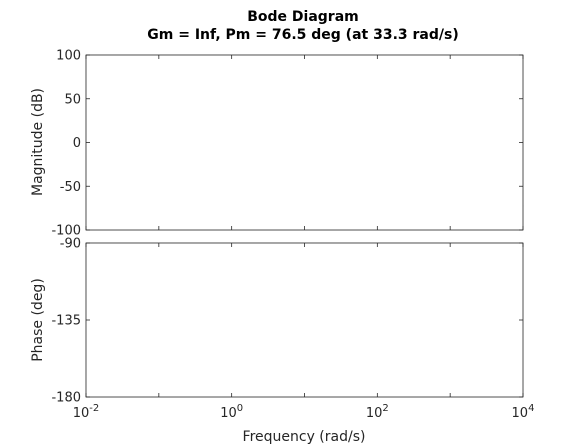 The height and width of the screenshot is (448, 579). What do you see at coordinates (304, 437) in the screenshot?
I see `frequency-axis-label: Frequency (rad/s)` at bounding box center [304, 437].